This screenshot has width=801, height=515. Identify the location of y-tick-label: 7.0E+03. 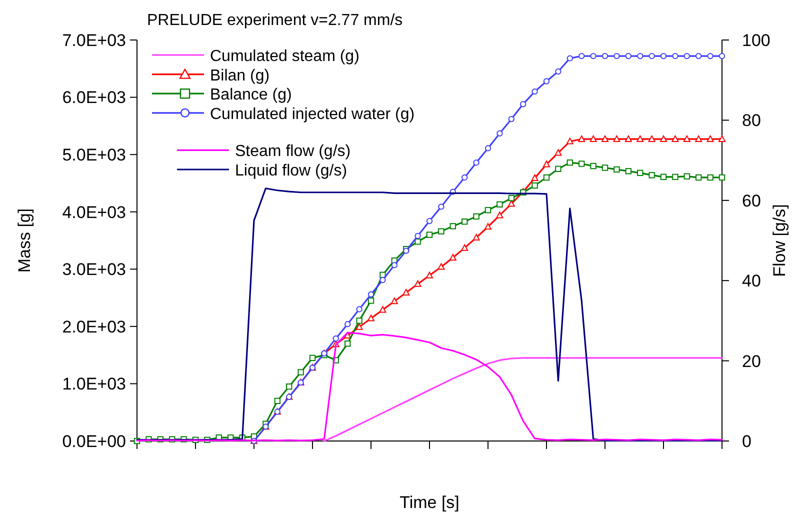
(94, 40).